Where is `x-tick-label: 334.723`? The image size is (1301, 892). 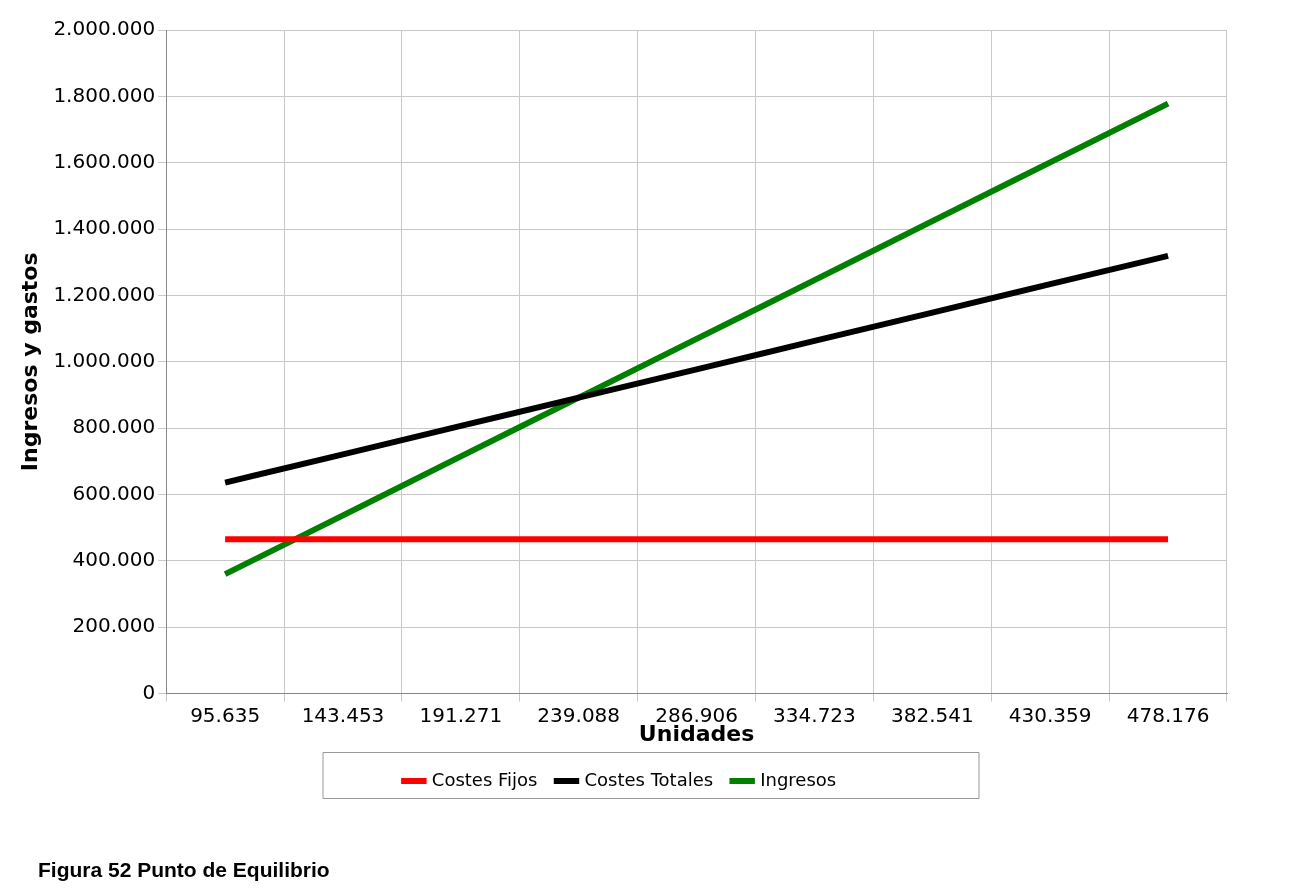
x-tick-label: 334.723 is located at coordinates (814, 714).